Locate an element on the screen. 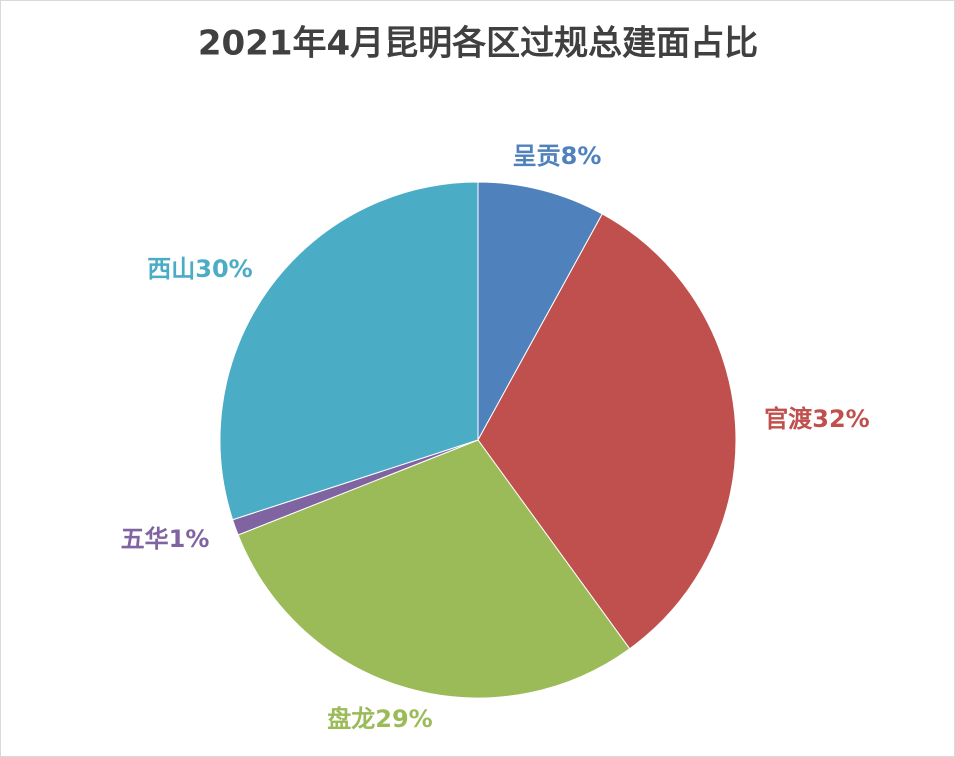 This screenshot has height=757, width=955. slice-name: 呈贡 is located at coordinates (537, 156).